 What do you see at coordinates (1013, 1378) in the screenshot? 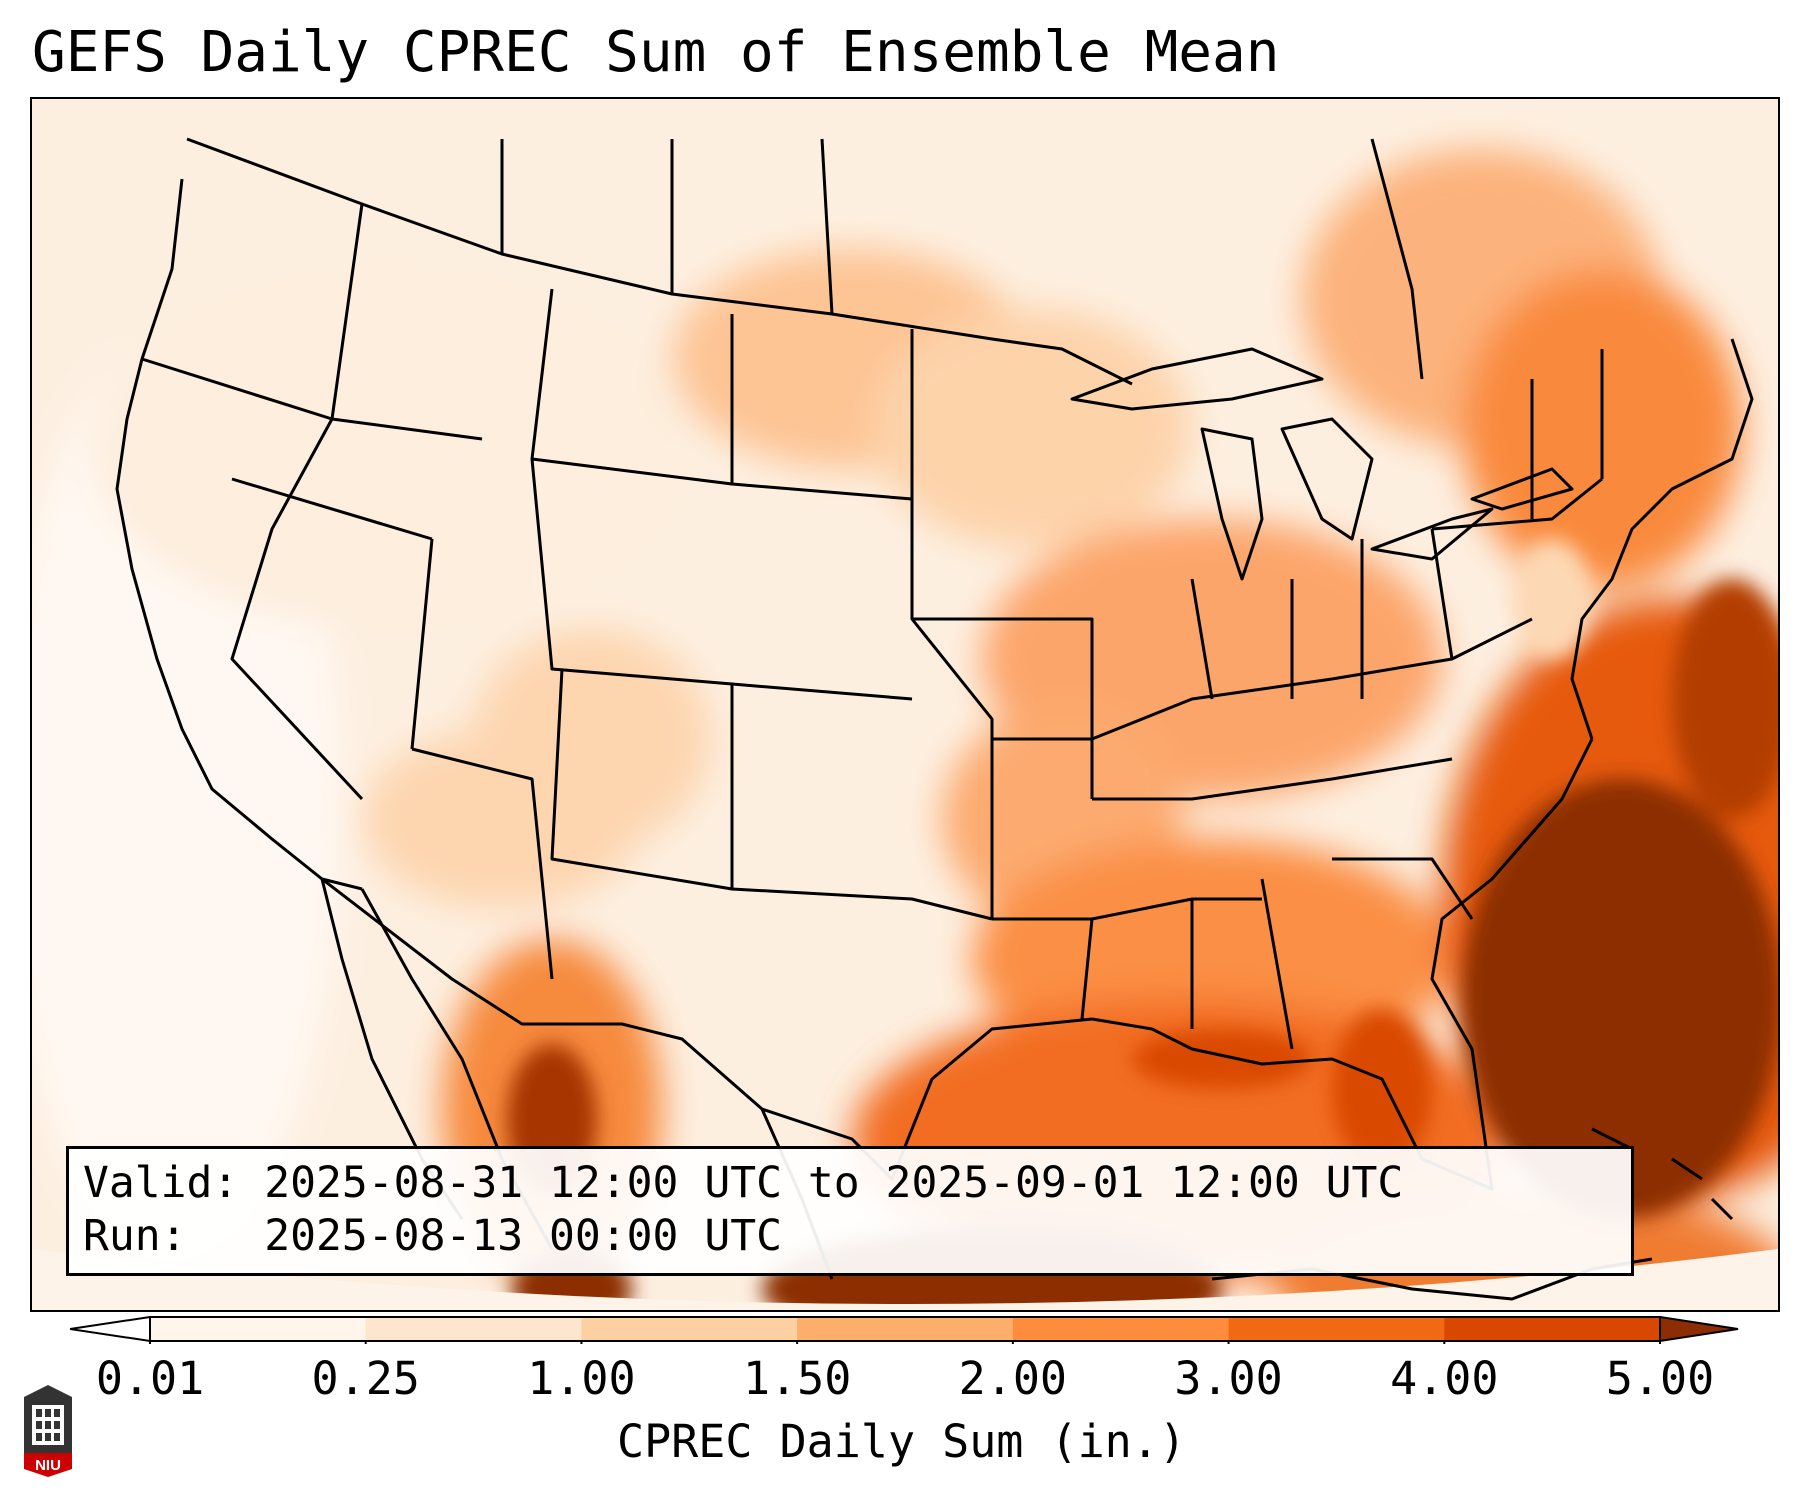
I see `colorbar-tick-label: 2.00` at bounding box center [1013, 1378].